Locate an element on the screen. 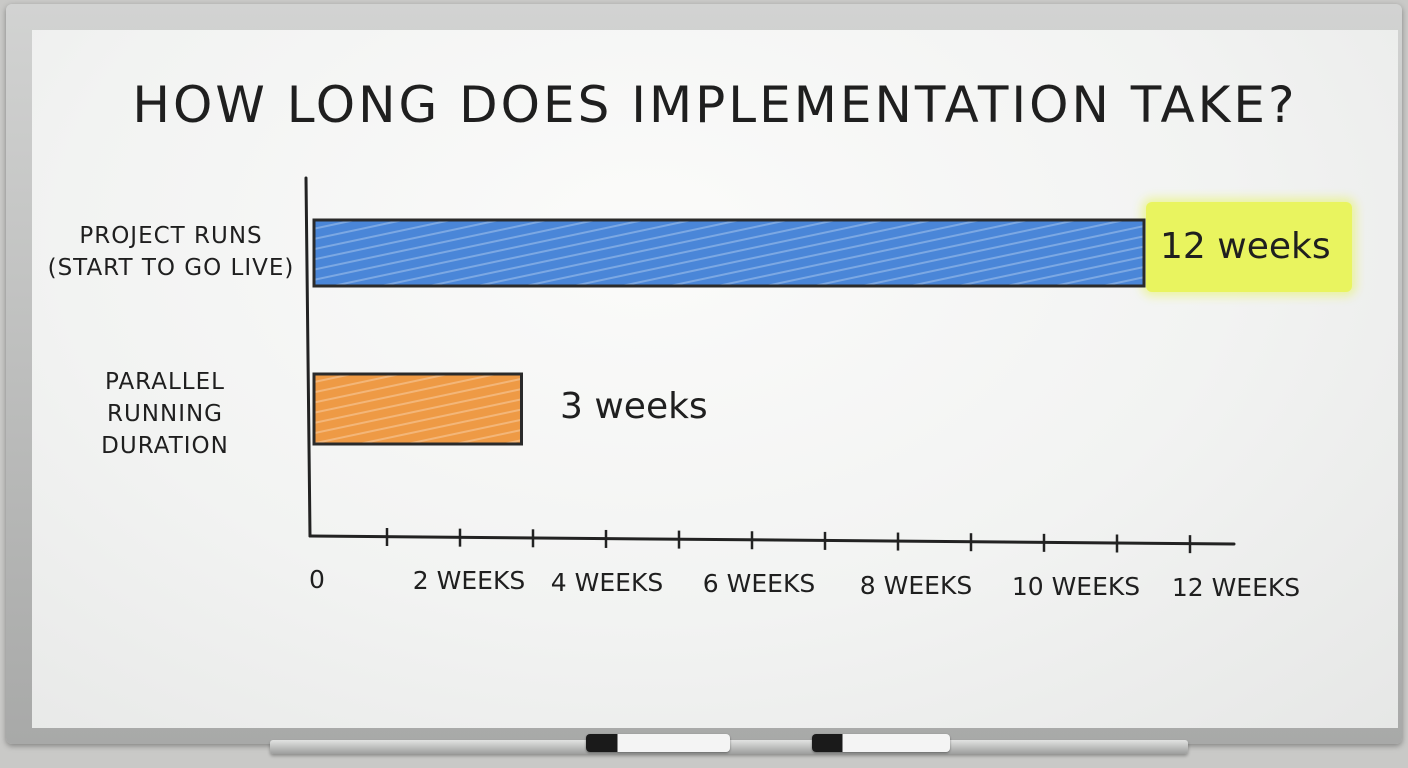  x-tick-label: 12 WEEKS is located at coordinates (1236, 588).